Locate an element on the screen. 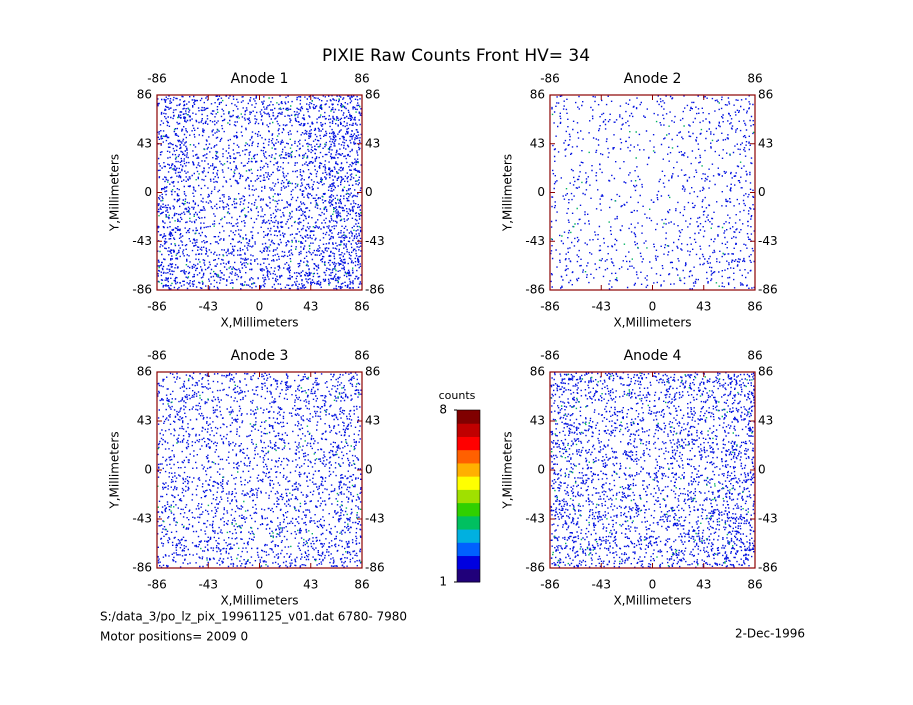  y-tick-label: -43 is located at coordinates (142, 519).